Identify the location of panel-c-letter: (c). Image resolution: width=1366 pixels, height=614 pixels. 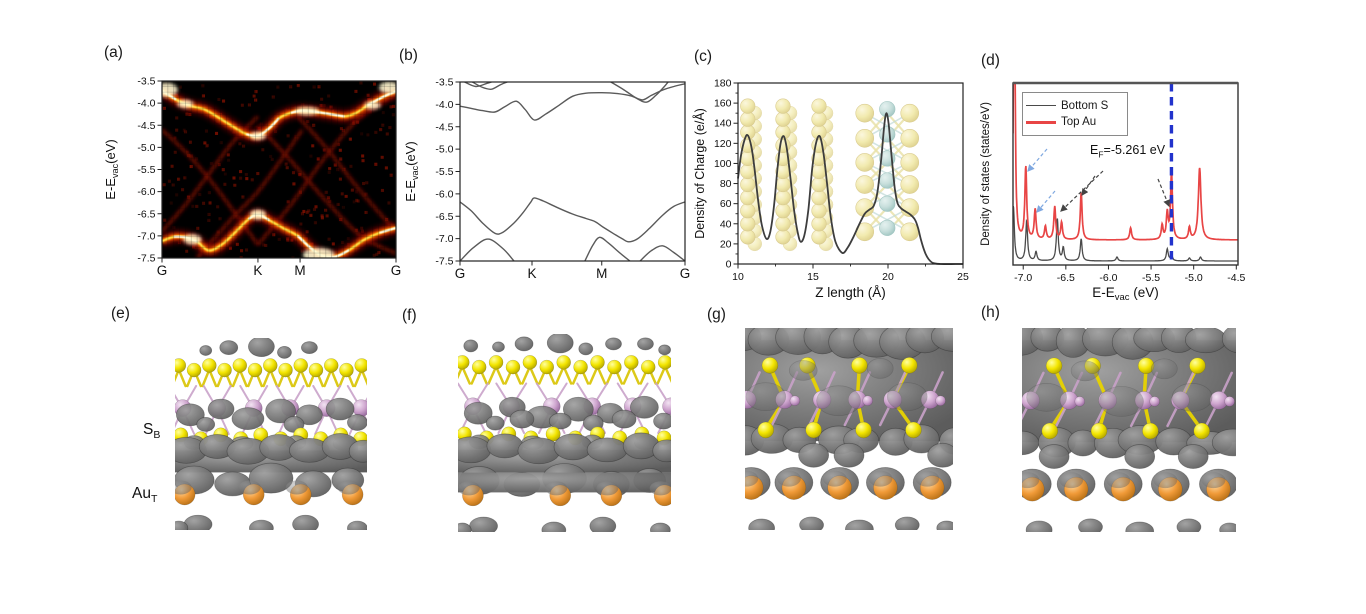
(703, 56).